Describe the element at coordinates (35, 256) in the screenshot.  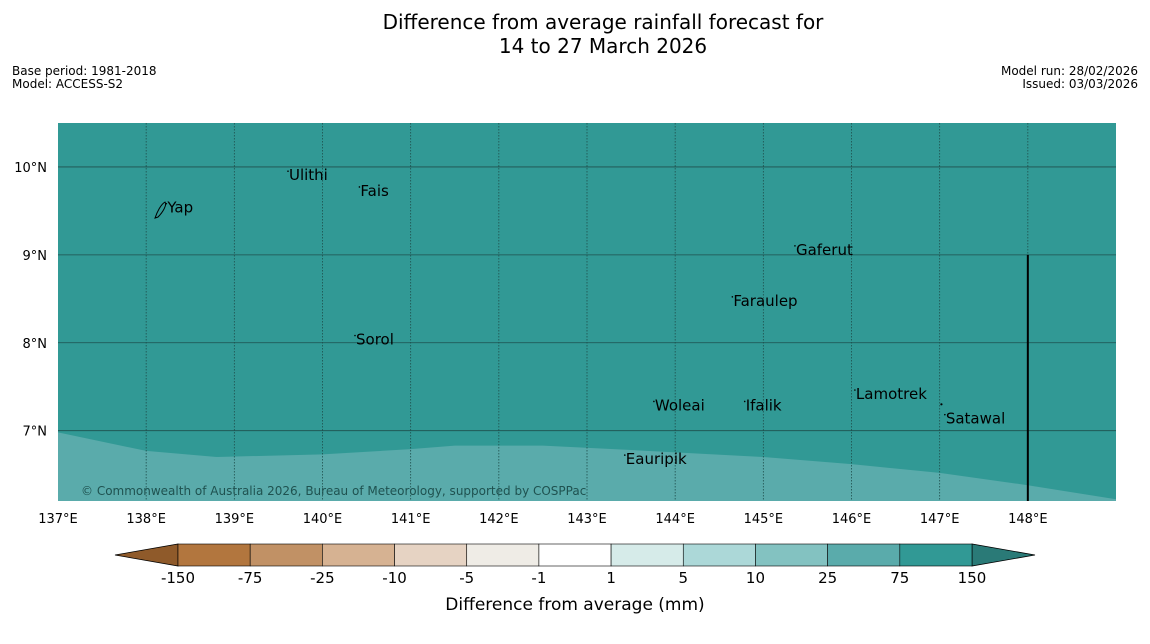
I see `lat-tick-label: 9°N` at that location.